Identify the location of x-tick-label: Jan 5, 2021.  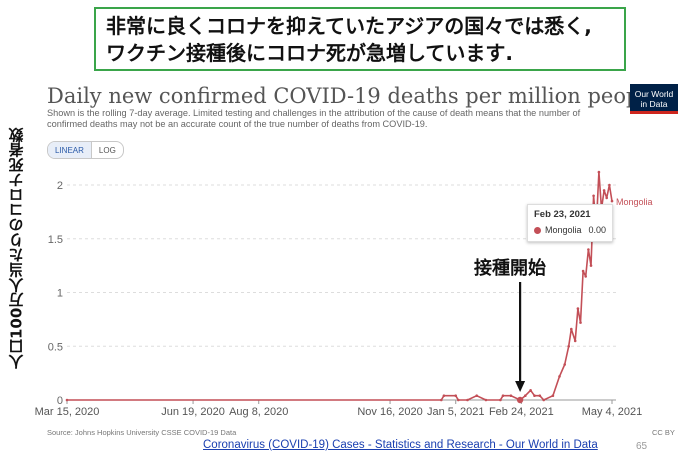
(456, 412).